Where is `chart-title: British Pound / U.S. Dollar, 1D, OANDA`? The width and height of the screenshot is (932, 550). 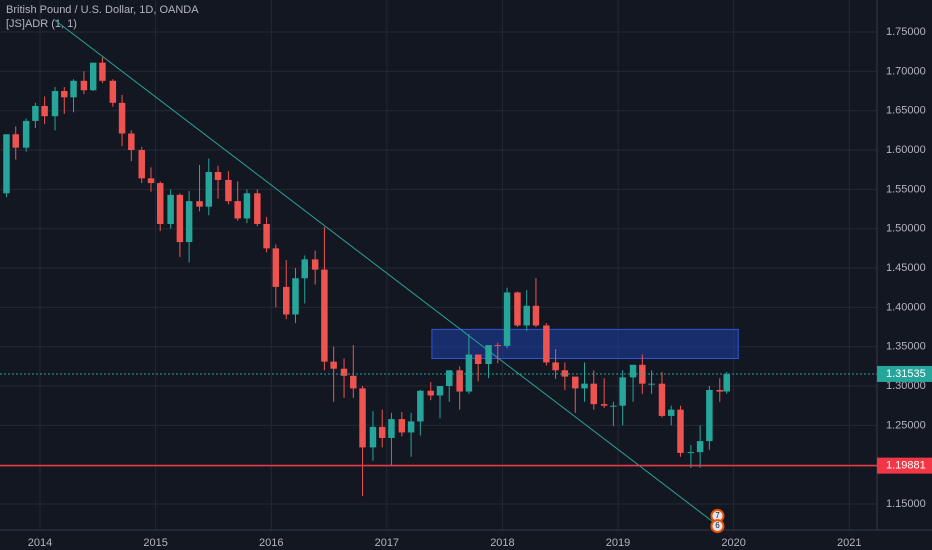
chart-title: British Pound / U.S. Dollar, 1D, OANDA is located at coordinates (102, 10).